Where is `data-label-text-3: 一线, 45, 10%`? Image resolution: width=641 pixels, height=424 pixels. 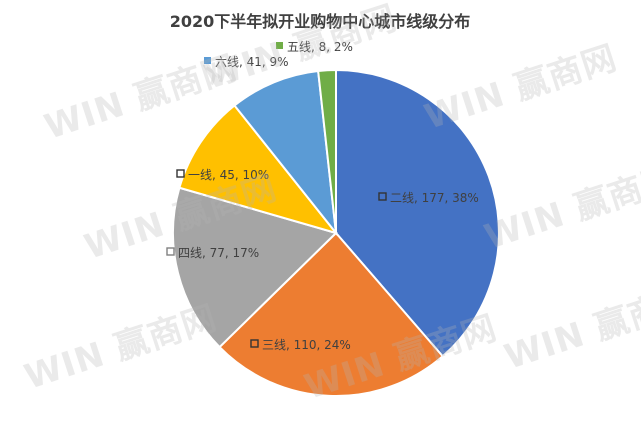 data-label-text-3: 一线, 45, 10% is located at coordinates (228, 175).